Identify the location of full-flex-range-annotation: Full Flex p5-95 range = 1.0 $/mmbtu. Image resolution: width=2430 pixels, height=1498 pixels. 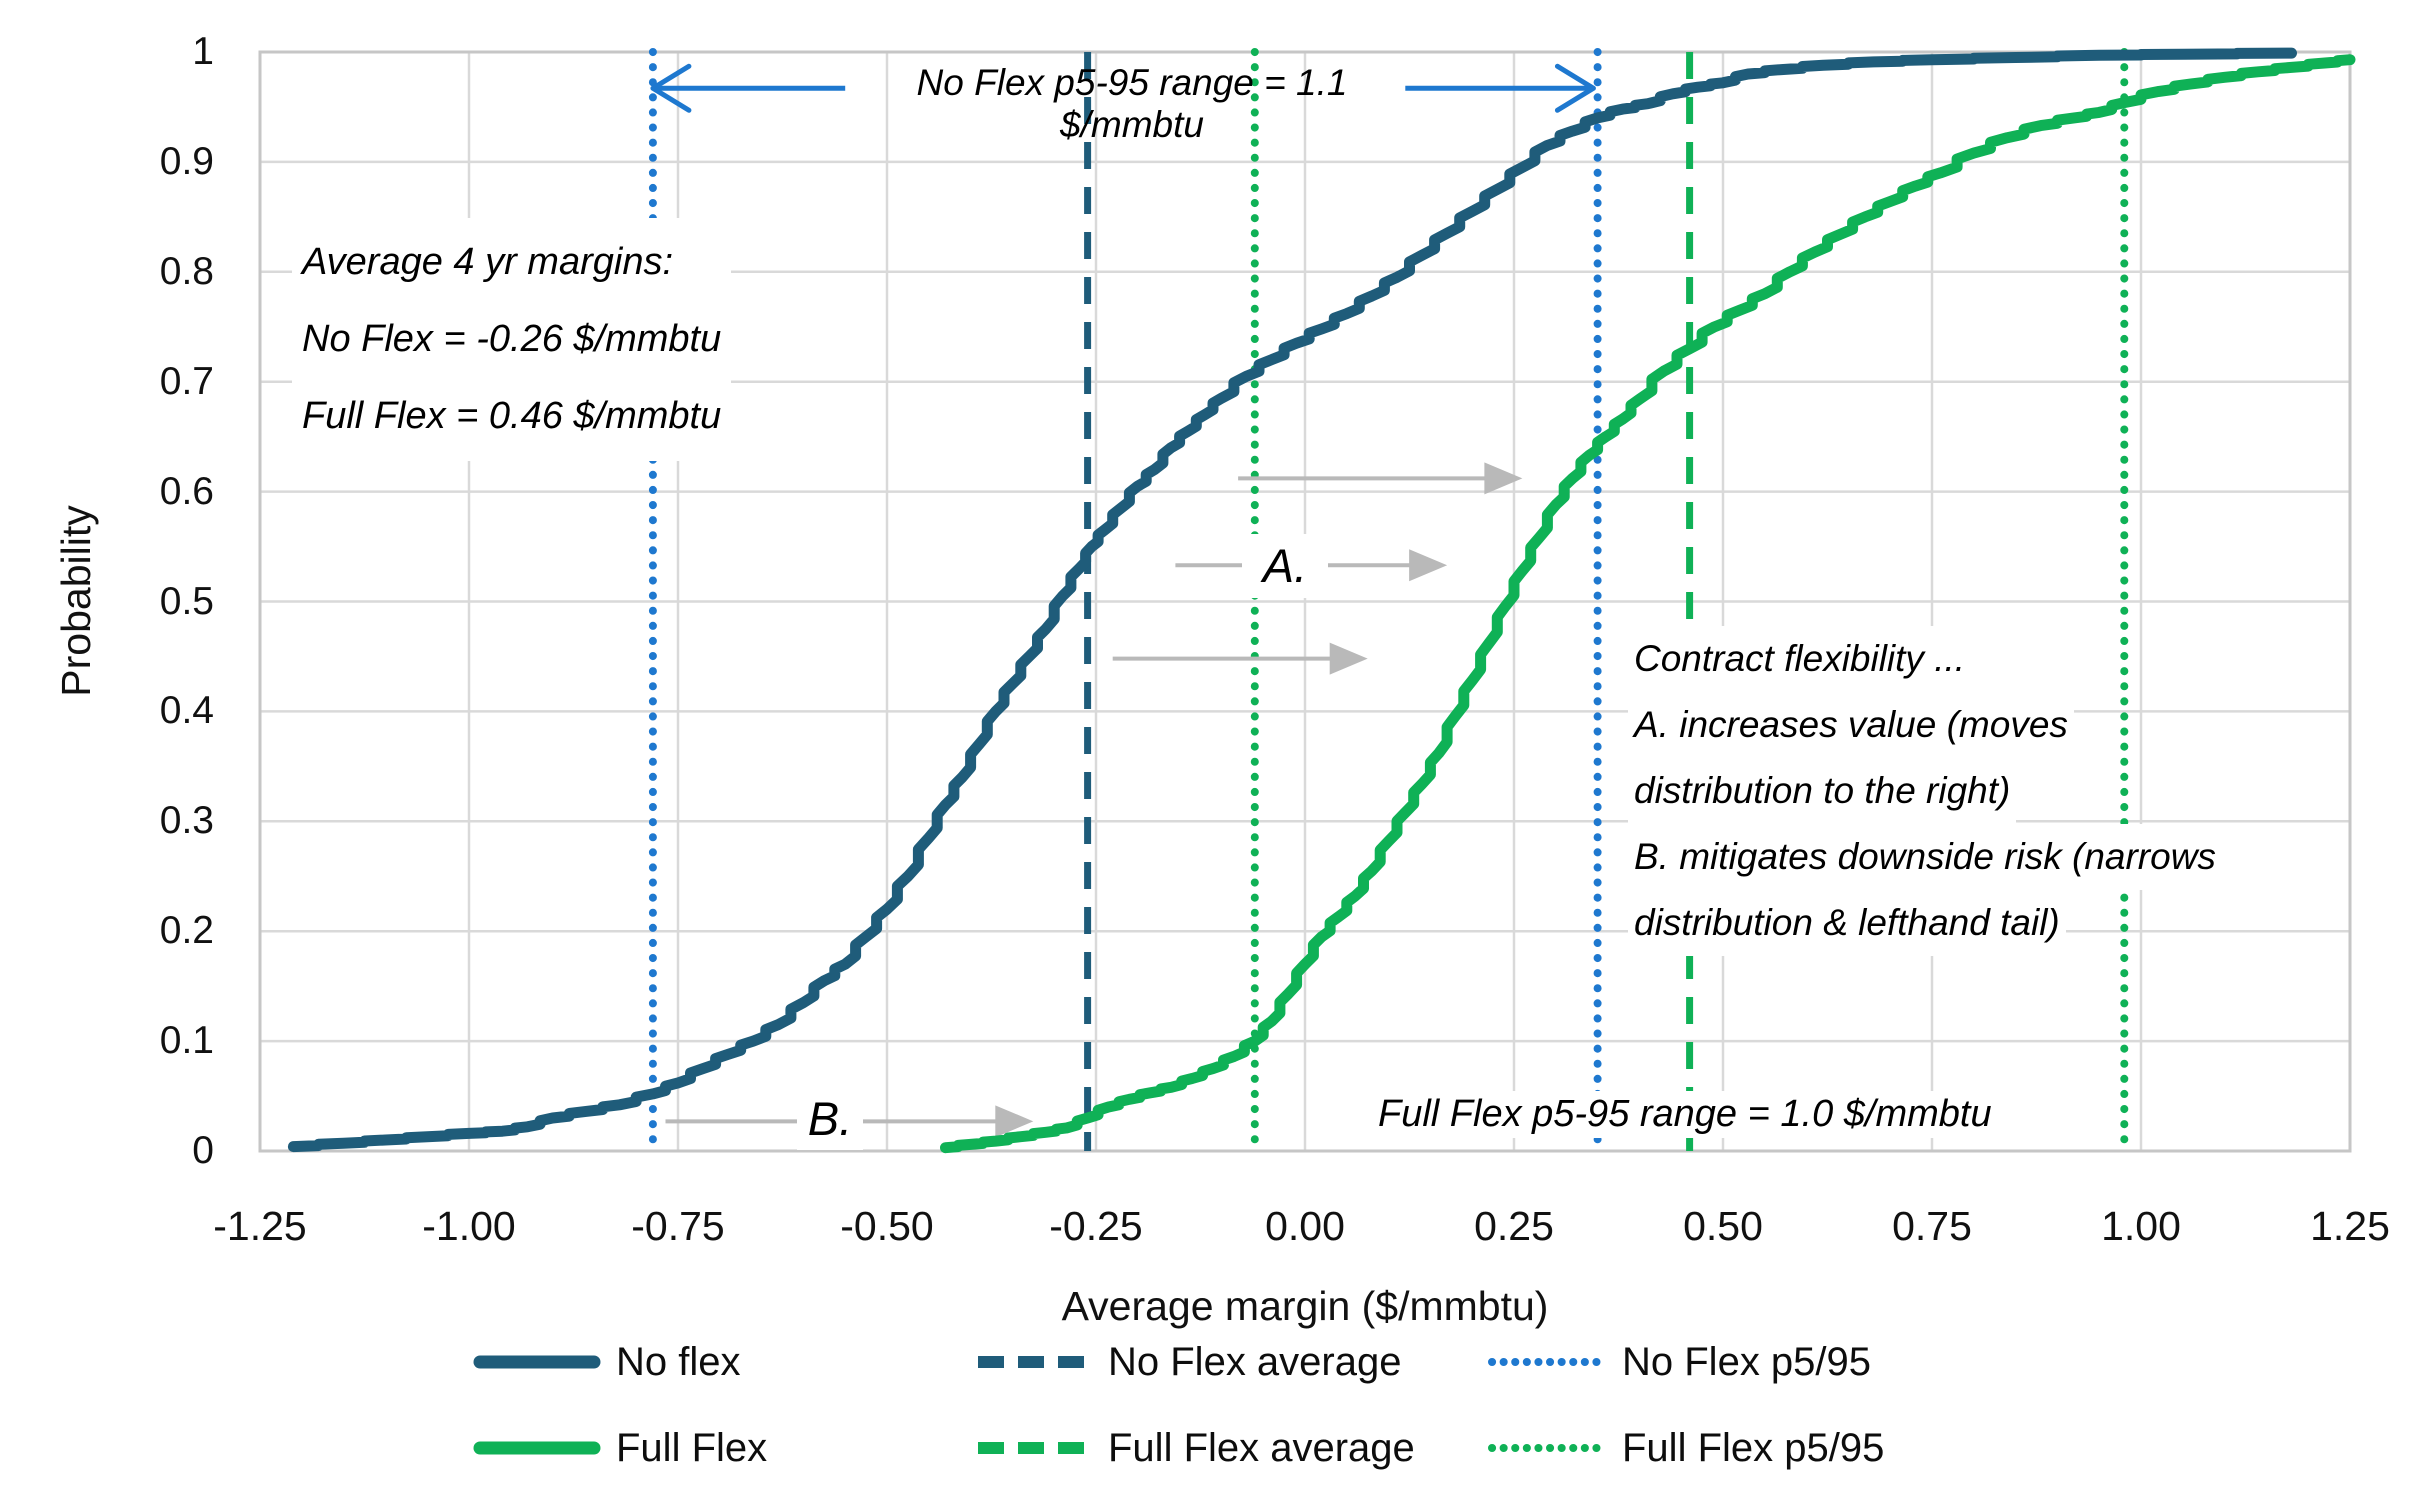
(1685, 1114).